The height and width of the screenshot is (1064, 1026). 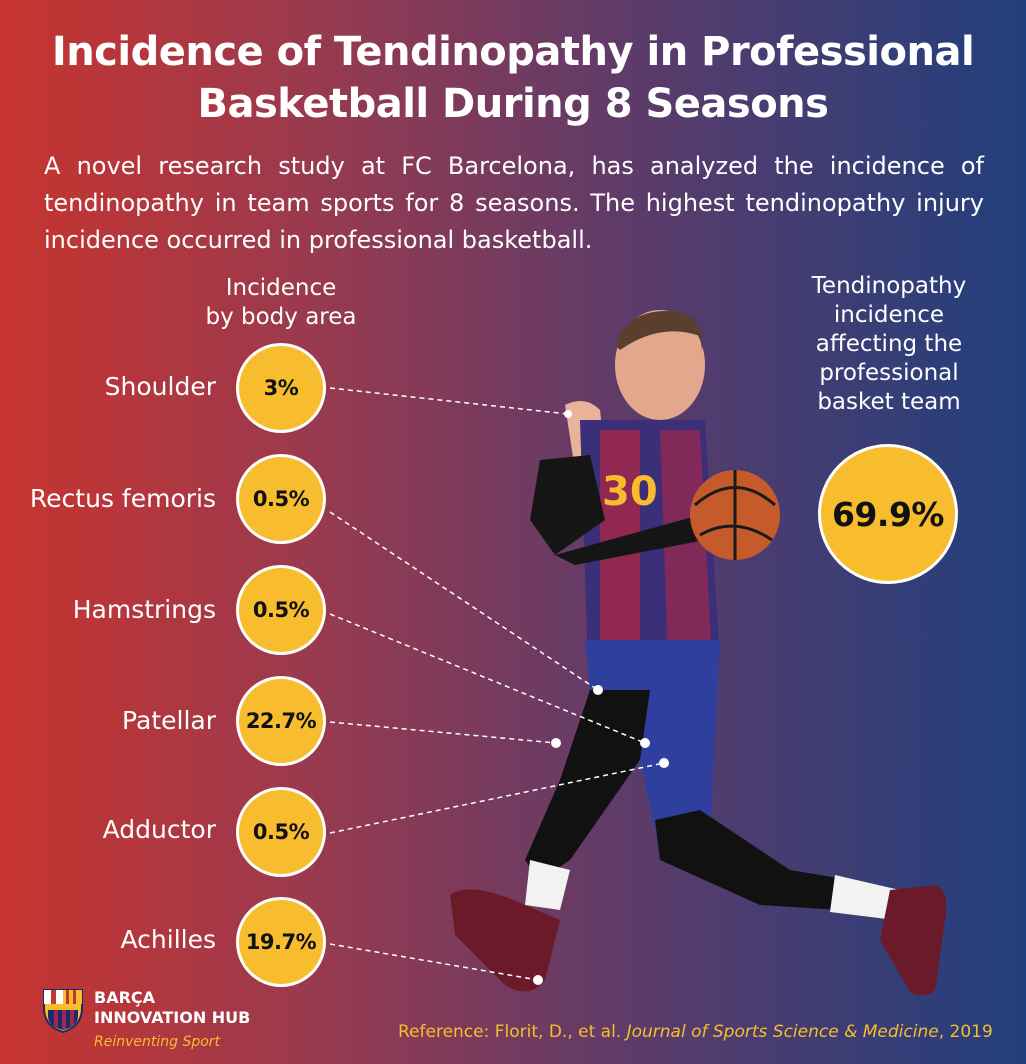 I want to click on front-leg, so click(x=587, y=785).